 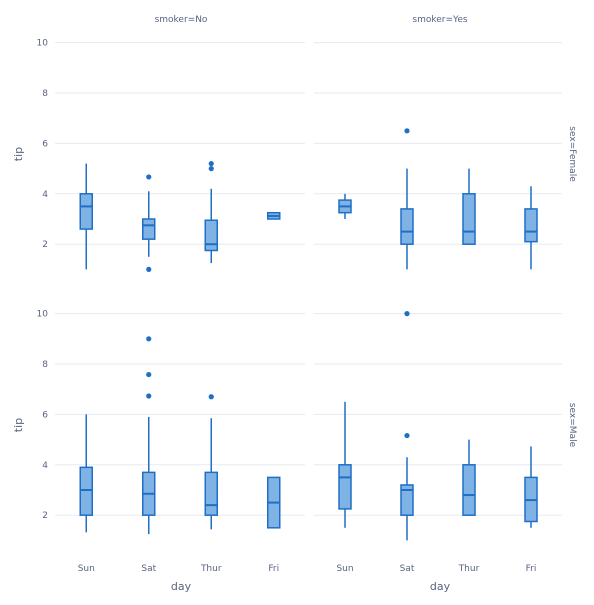 I want to click on facet-row-label-male: sex=Male, so click(x=572, y=425).